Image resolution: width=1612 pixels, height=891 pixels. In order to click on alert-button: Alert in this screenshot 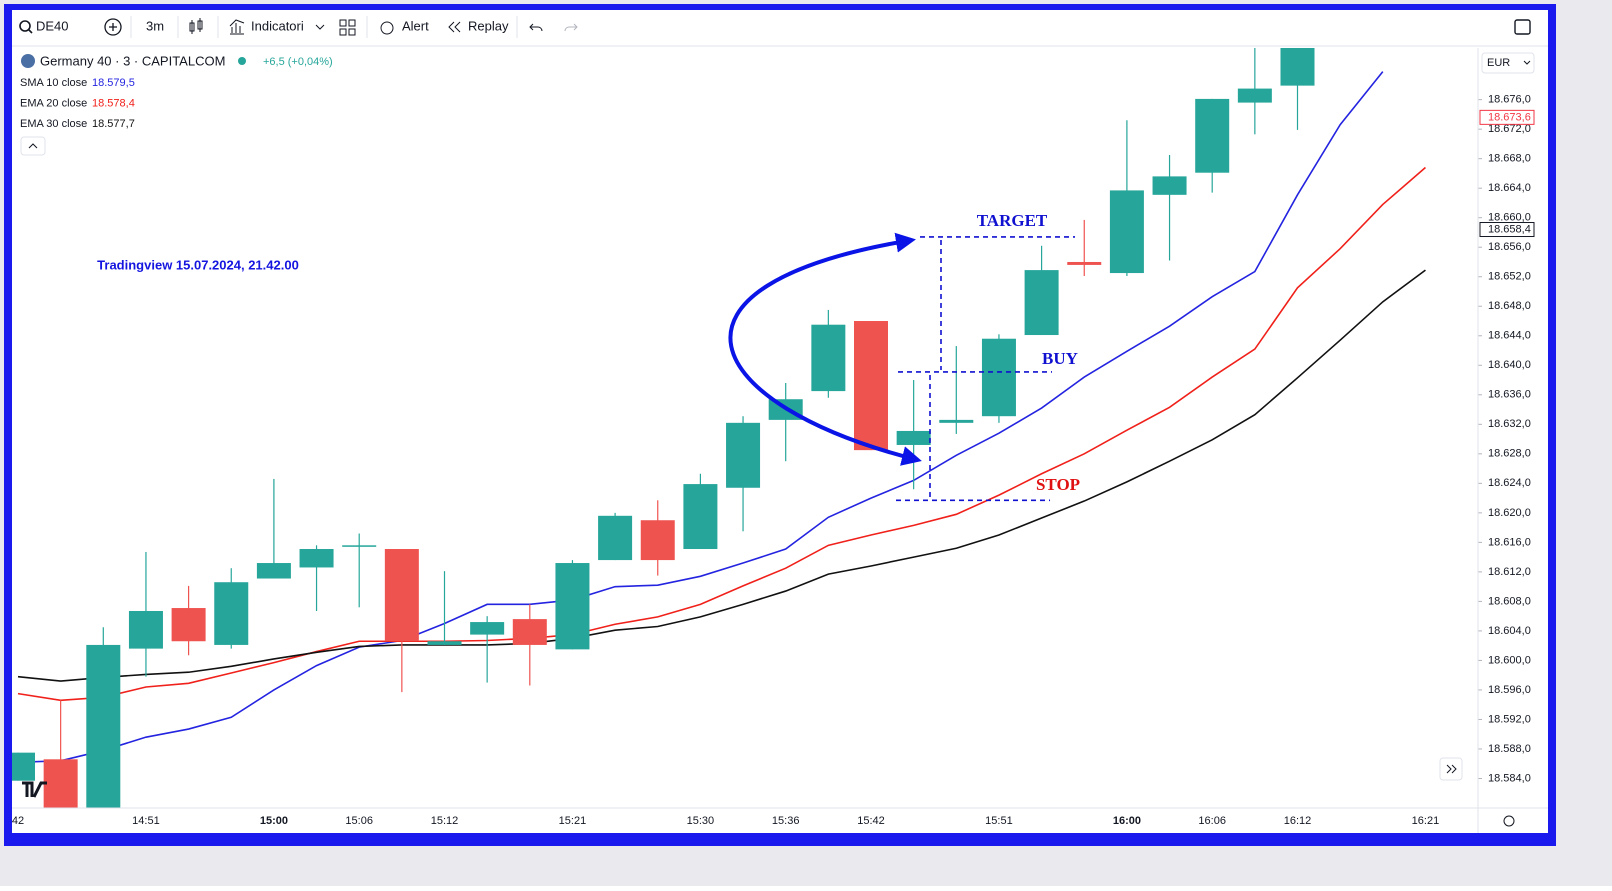, I will do `click(415, 25)`.